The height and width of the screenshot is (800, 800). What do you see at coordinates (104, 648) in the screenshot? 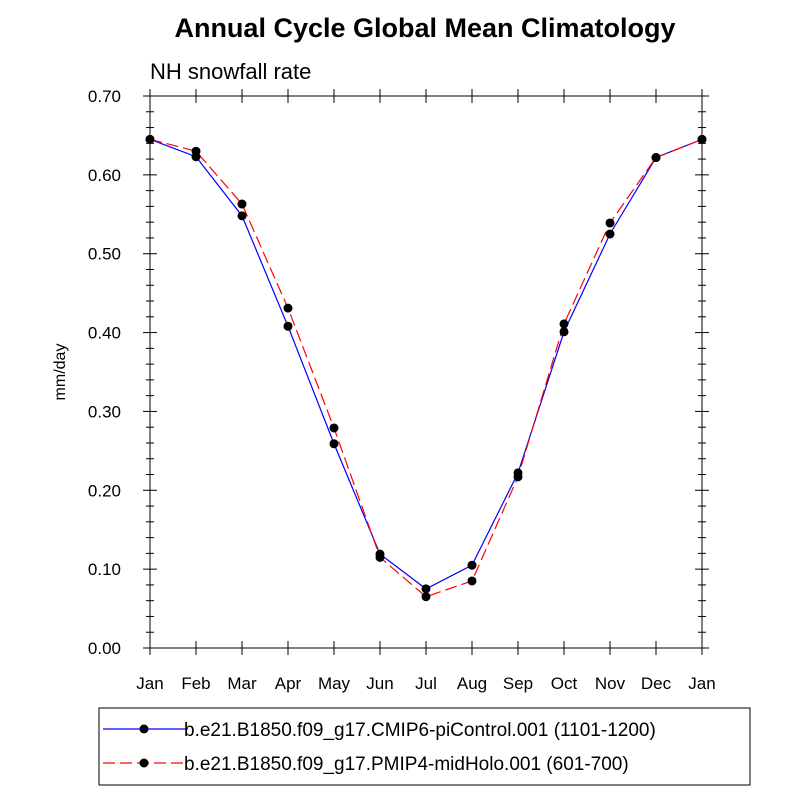
I see `y-tick-label: 0.00` at bounding box center [104, 648].